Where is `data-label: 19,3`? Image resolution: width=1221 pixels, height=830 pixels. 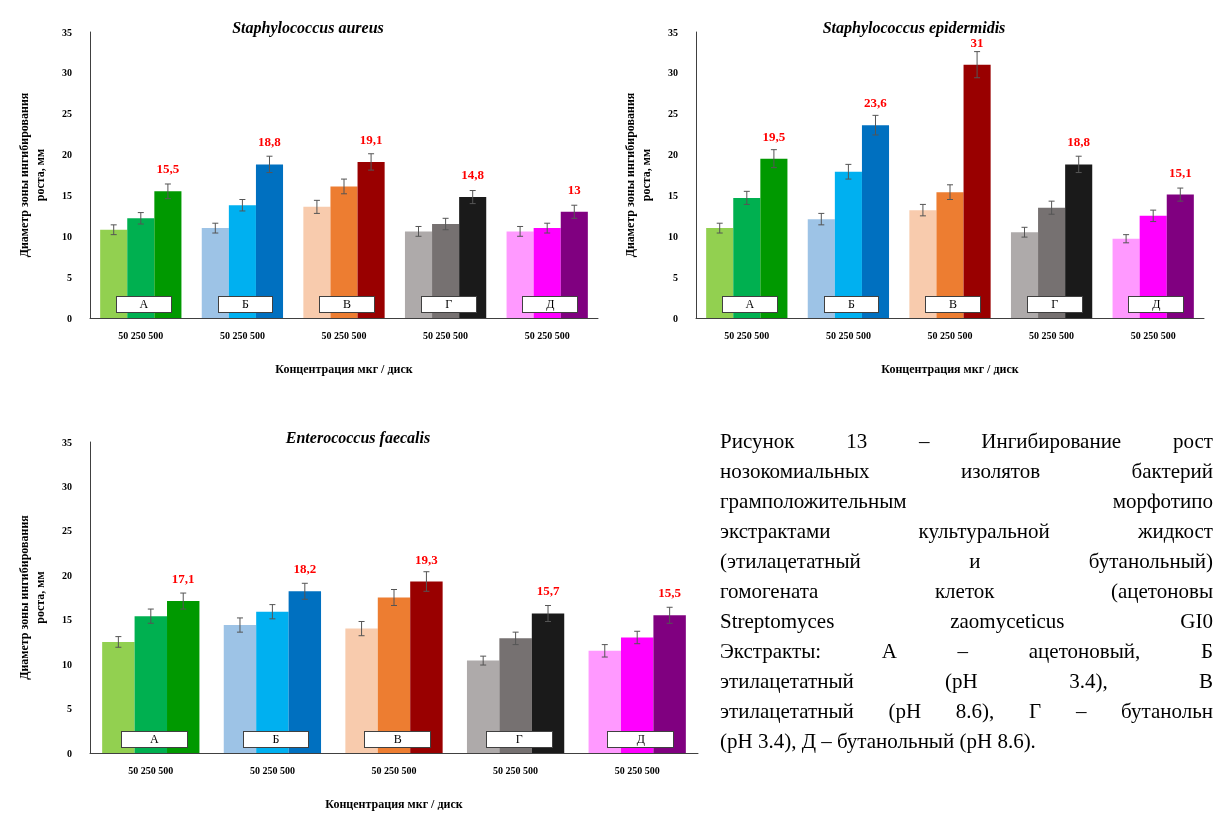
data-label: 19,3 is located at coordinates (427, 559).